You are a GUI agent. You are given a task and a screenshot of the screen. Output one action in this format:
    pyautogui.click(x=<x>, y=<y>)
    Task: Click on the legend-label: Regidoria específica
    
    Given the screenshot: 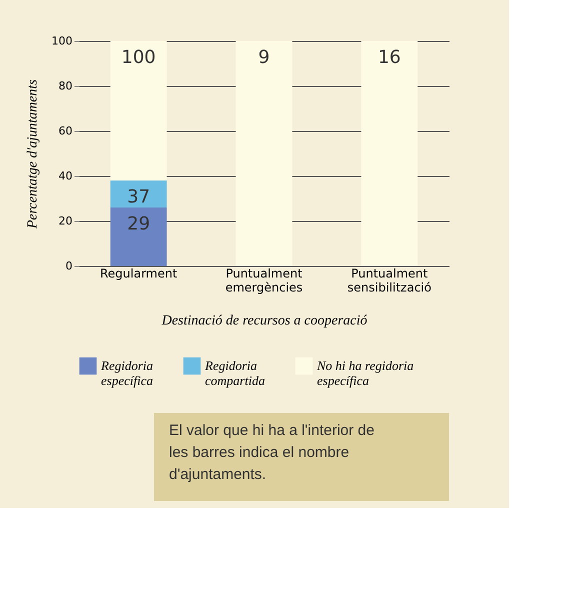 What is the action you would take?
    pyautogui.click(x=127, y=373)
    